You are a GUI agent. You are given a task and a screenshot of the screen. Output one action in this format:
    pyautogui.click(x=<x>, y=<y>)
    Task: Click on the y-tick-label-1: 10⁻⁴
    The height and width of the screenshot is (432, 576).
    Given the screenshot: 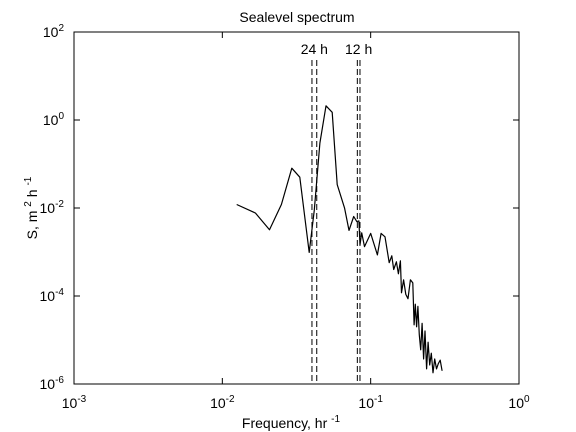 What is the action you would take?
    pyautogui.click(x=52, y=295)
    